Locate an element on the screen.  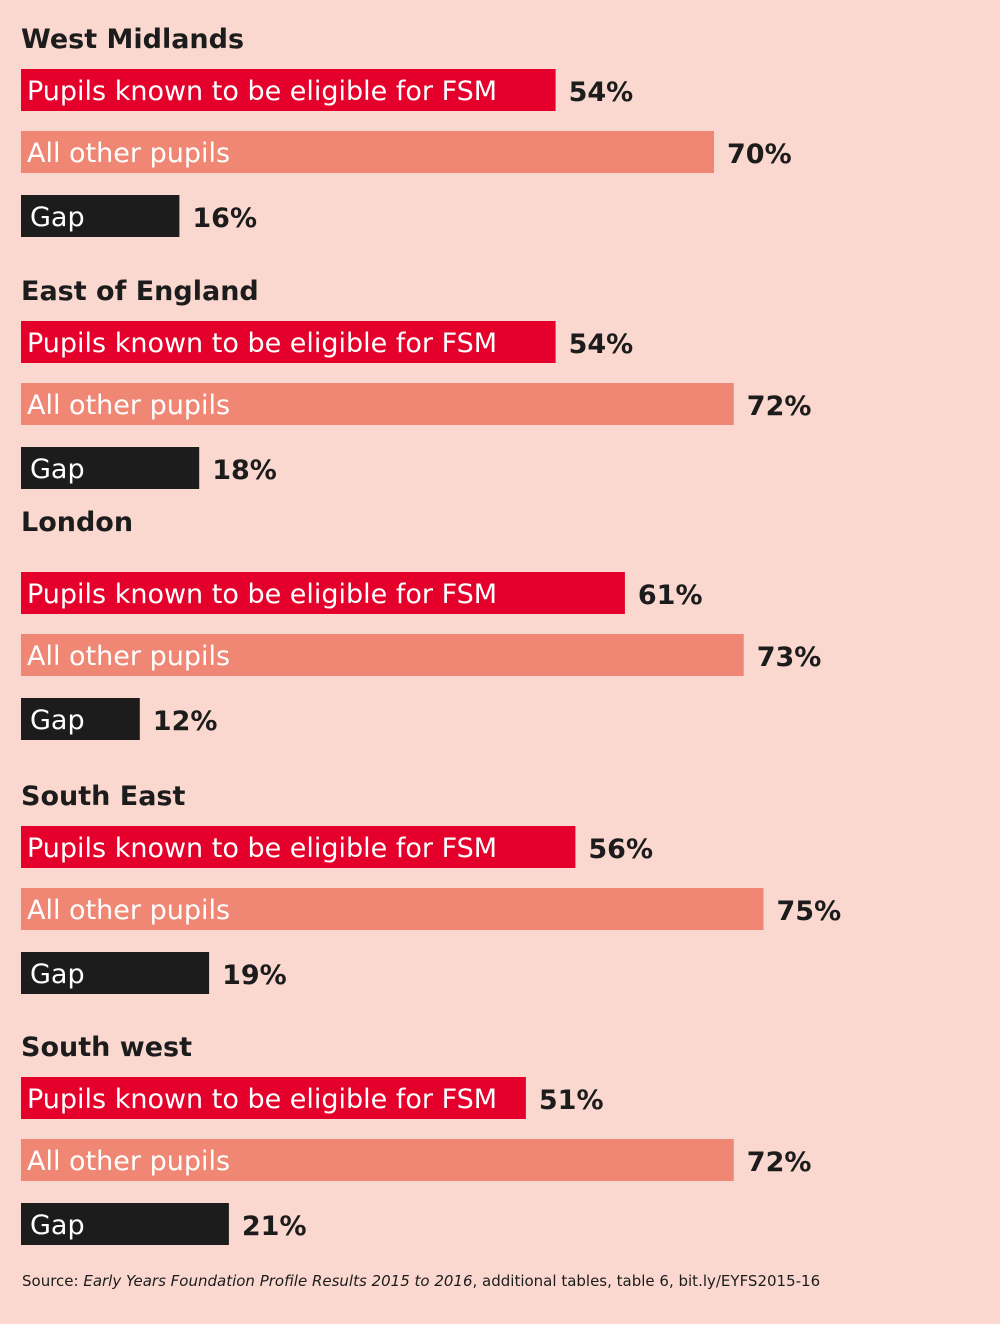
value-label-other-pupils-south-east: 75% is located at coordinates (809, 911).